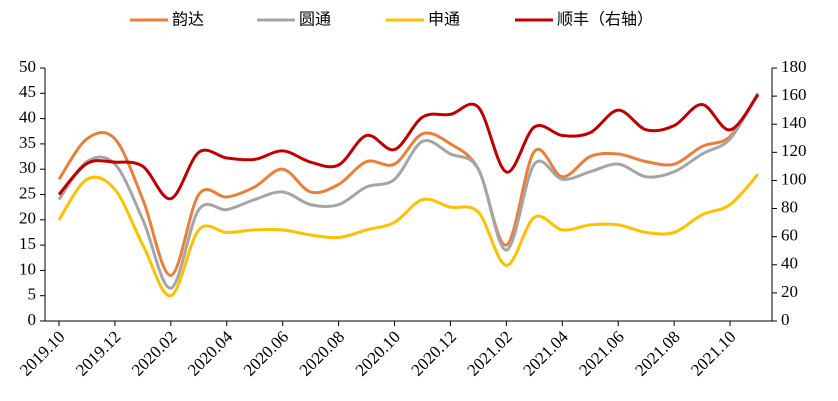  What do you see at coordinates (713, 353) in the screenshot?
I see `x-tick-label: 2021.10` at bounding box center [713, 353].